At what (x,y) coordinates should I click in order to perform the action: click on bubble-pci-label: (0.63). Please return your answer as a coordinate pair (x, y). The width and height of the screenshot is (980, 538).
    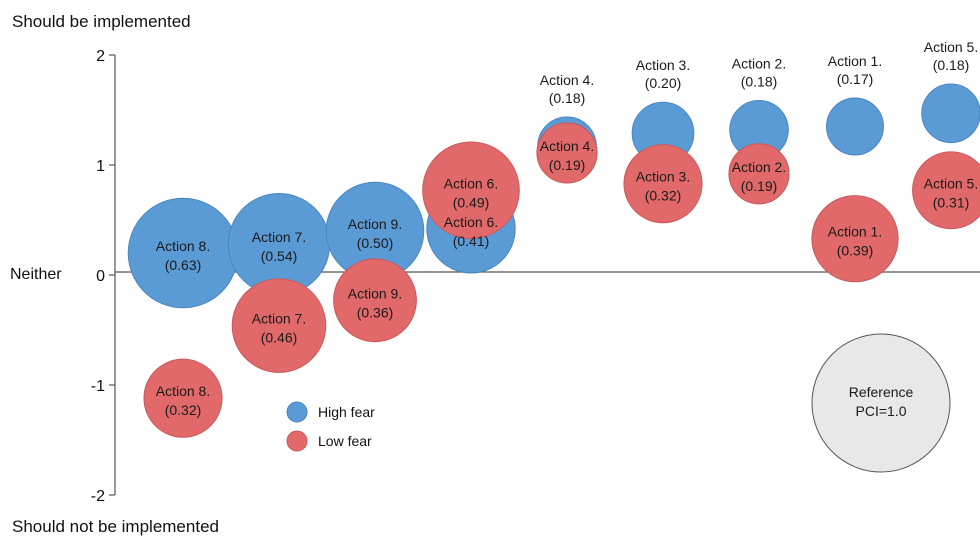
    Looking at the image, I should click on (183, 265).